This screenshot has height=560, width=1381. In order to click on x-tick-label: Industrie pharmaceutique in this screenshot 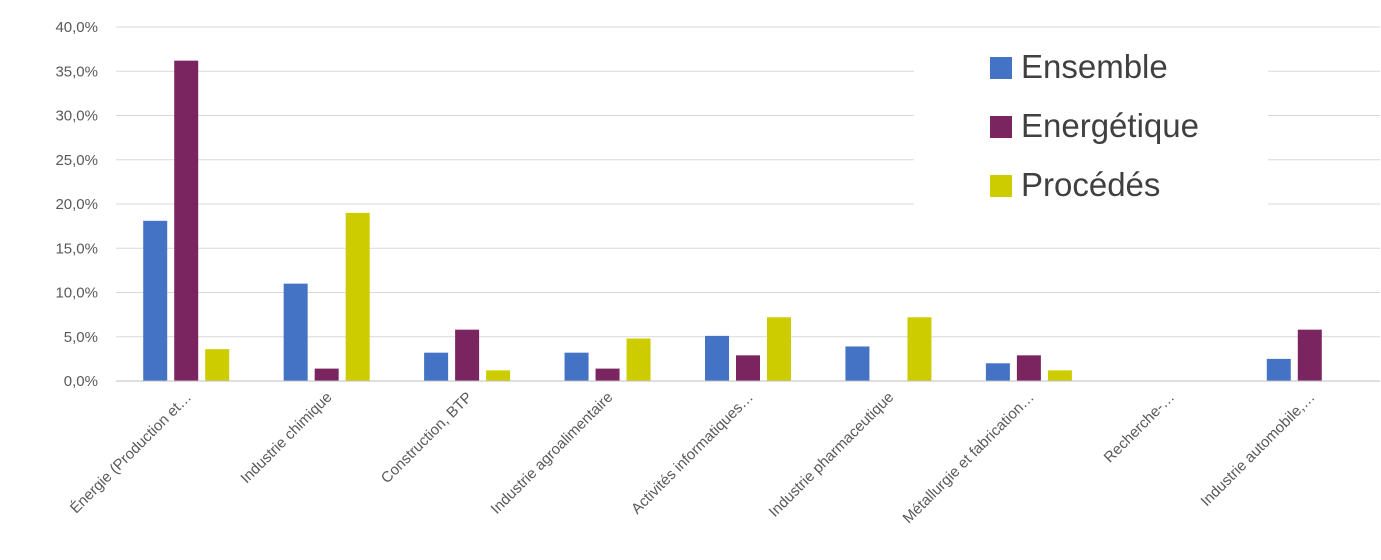, I will do `click(832, 455)`.